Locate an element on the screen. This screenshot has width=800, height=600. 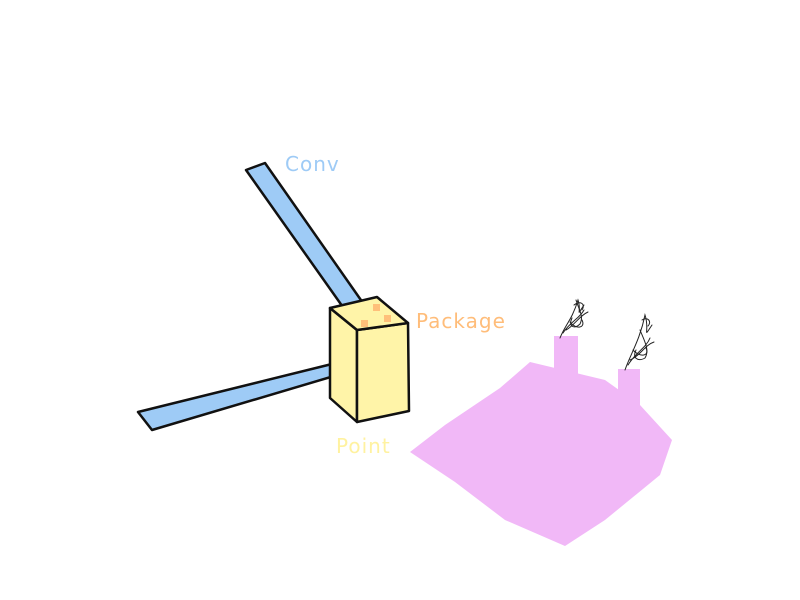
factory-body is located at coordinates (541, 454).